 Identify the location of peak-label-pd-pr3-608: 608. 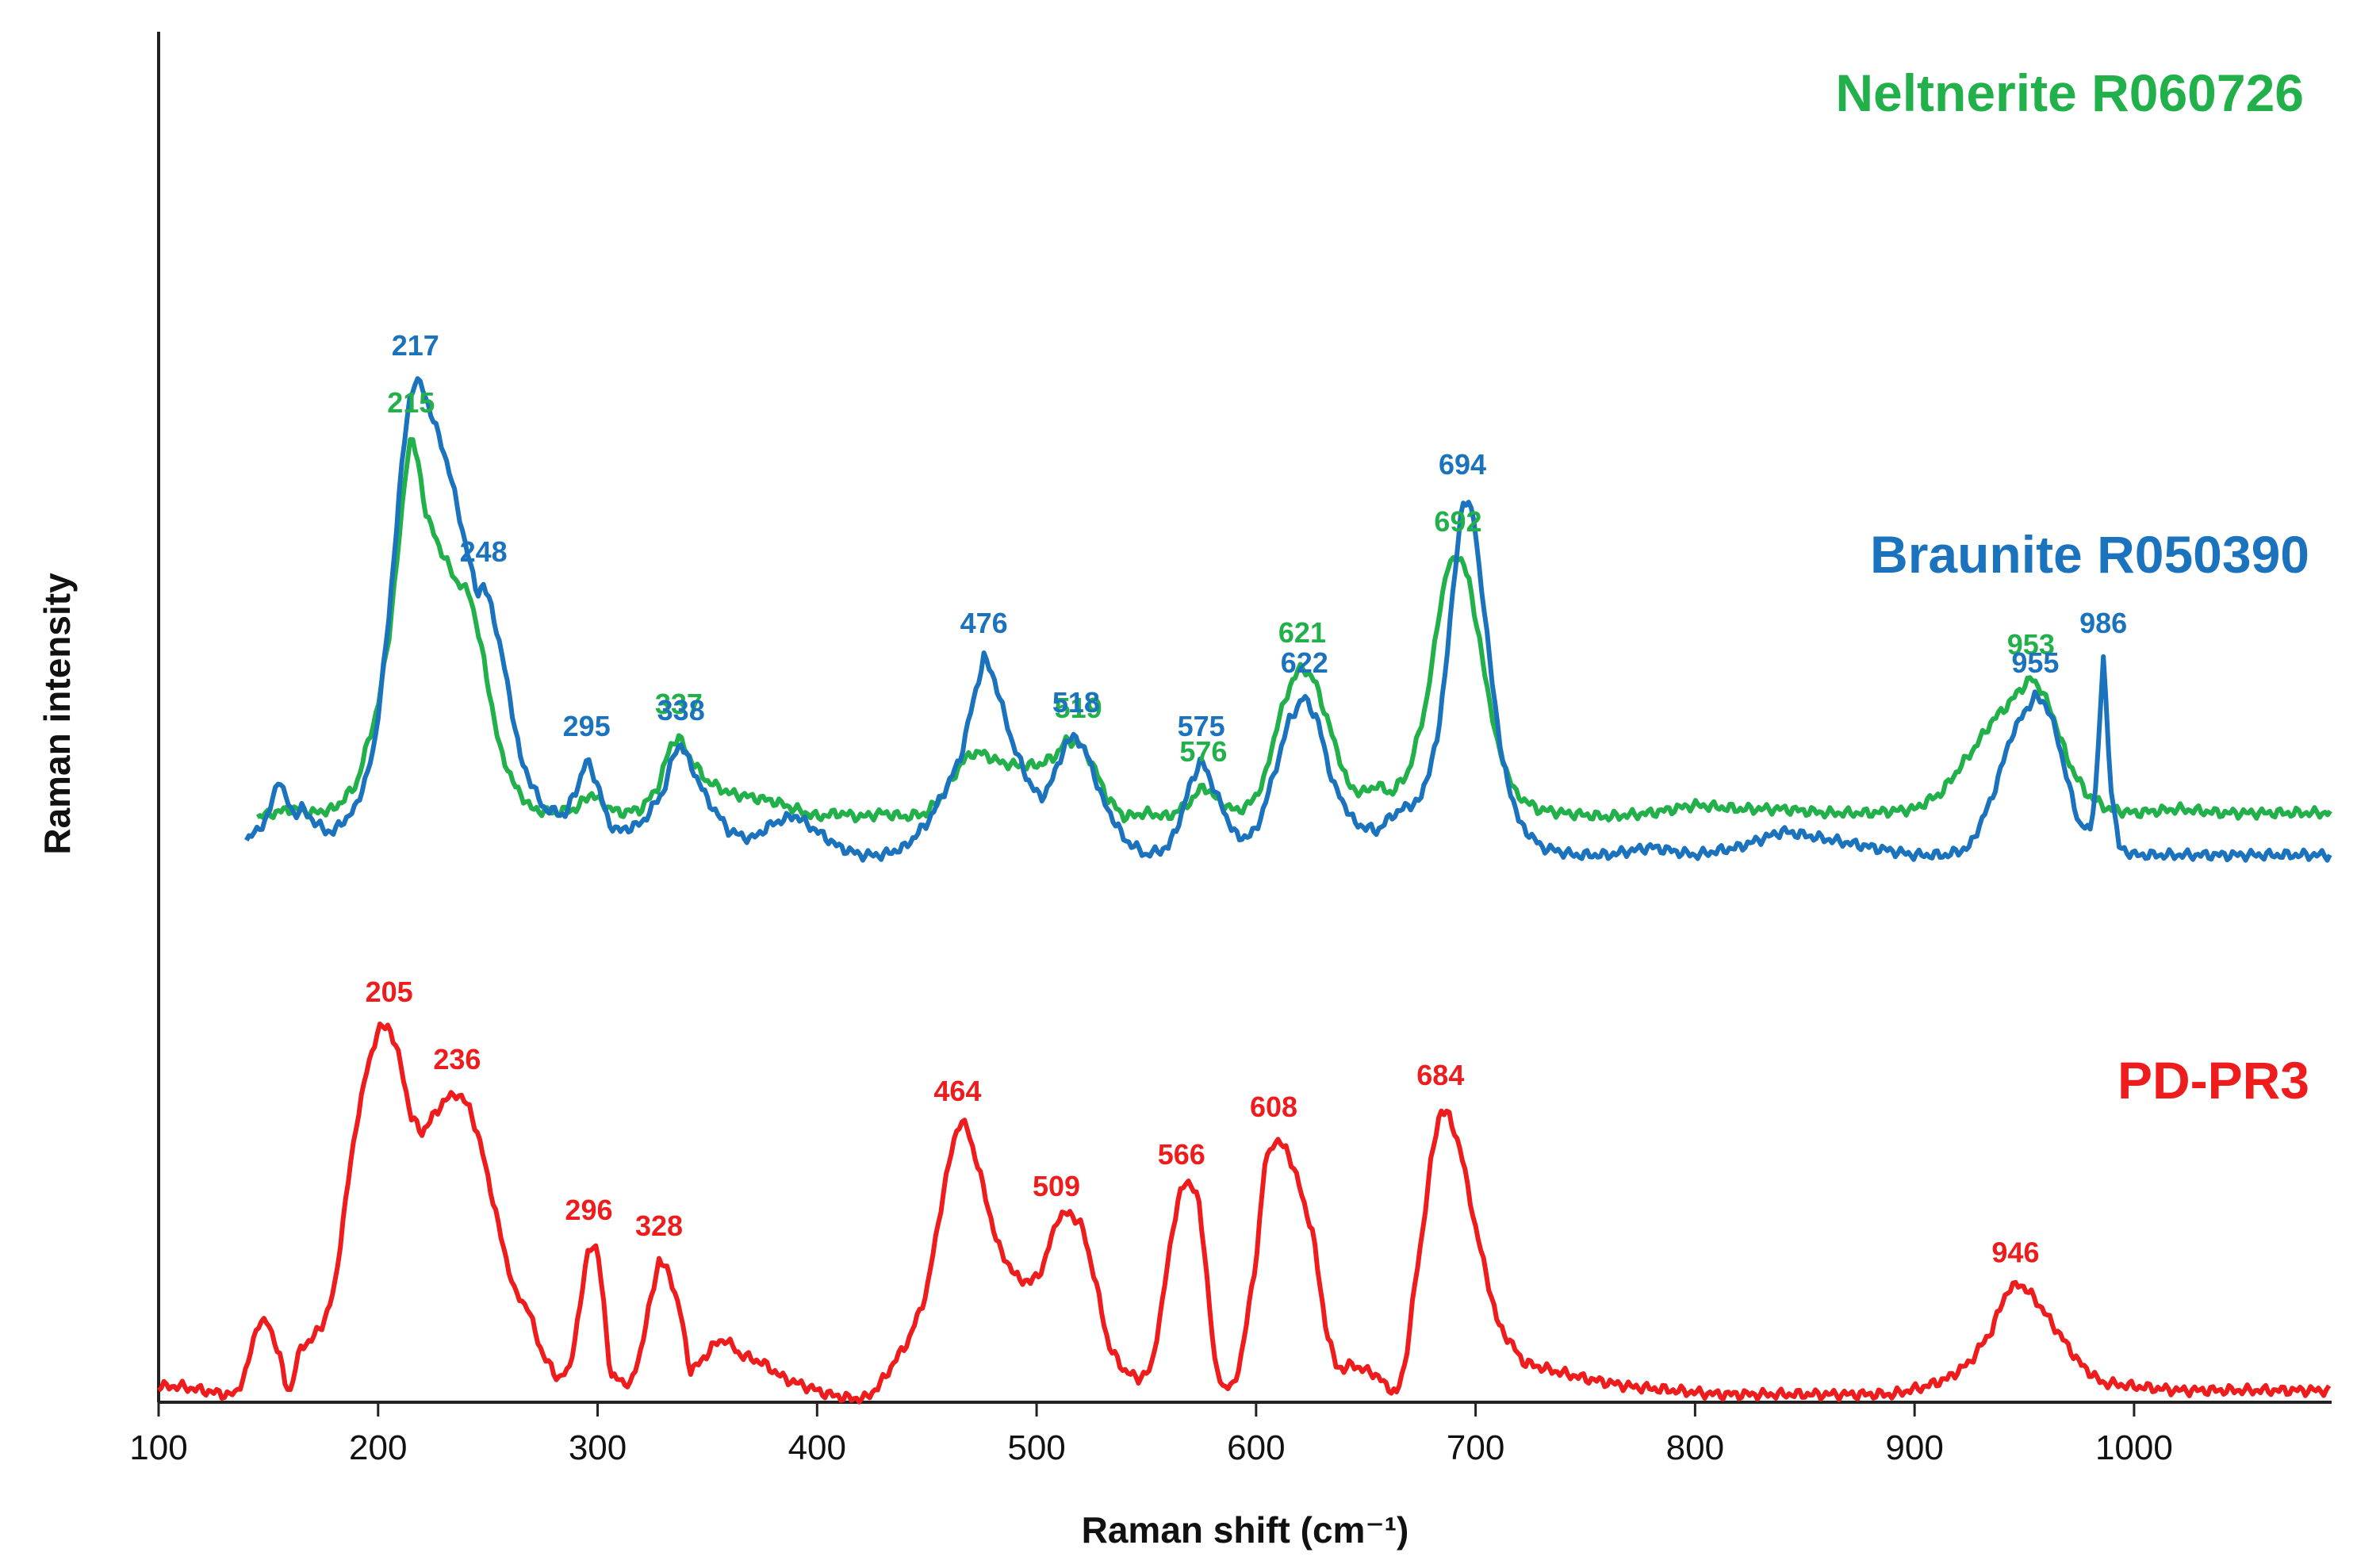
(1273, 1107).